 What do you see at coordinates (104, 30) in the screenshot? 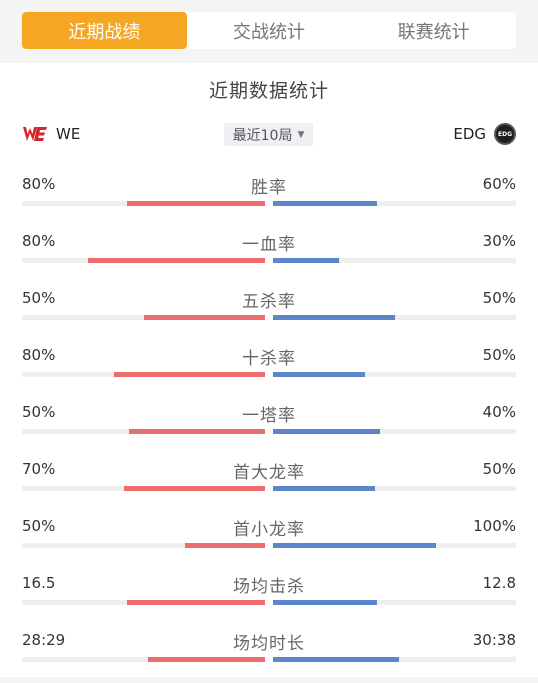
I see `tab-recent-record: 近期战绩` at bounding box center [104, 30].